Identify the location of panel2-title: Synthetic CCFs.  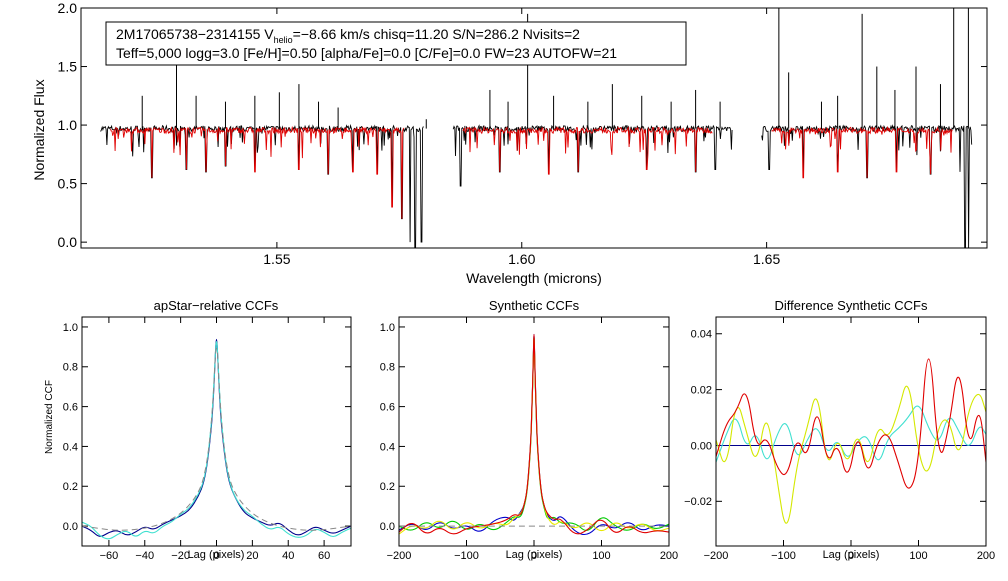
(534, 305).